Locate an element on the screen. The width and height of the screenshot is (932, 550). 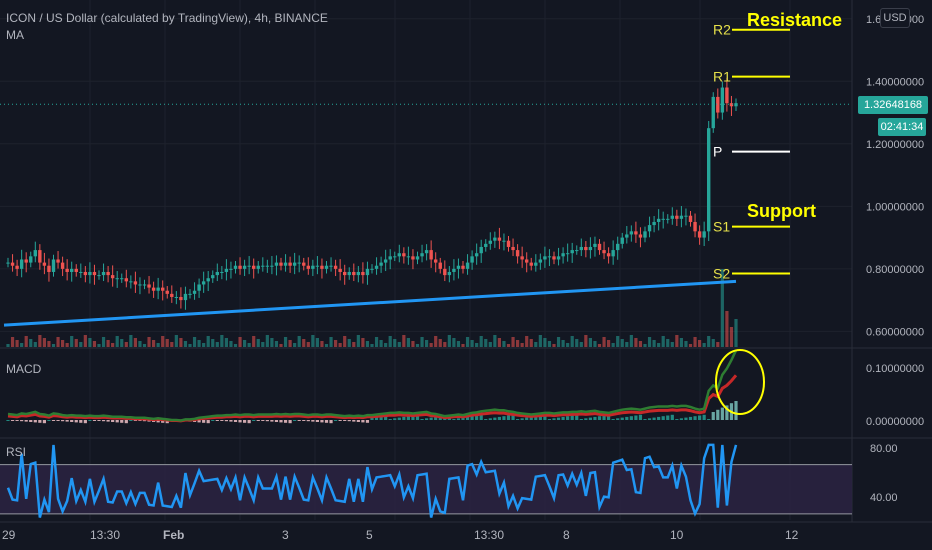
pivot-label: R2 is located at coordinates (722, 30).